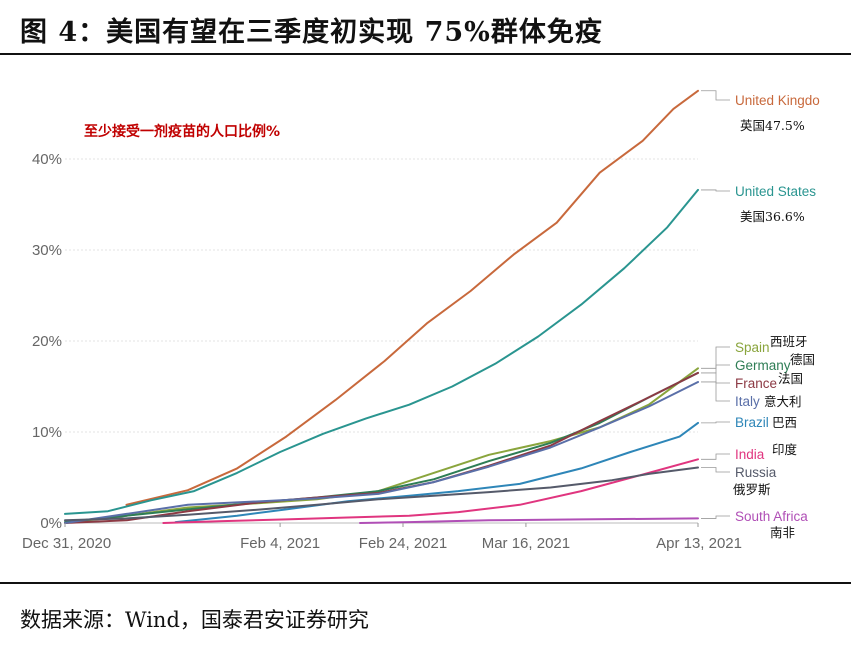 The image size is (851, 647). I want to click on series-label: Russia, so click(756, 472).